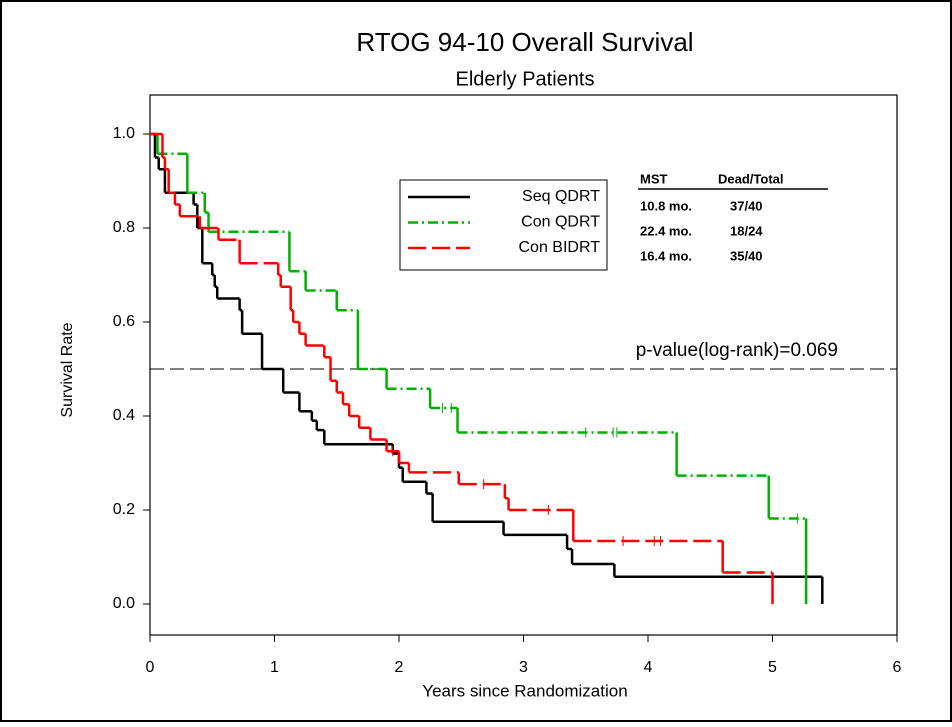 Image resolution: width=952 pixels, height=727 pixels. I want to click on x-tick-label: 6, so click(897, 667).